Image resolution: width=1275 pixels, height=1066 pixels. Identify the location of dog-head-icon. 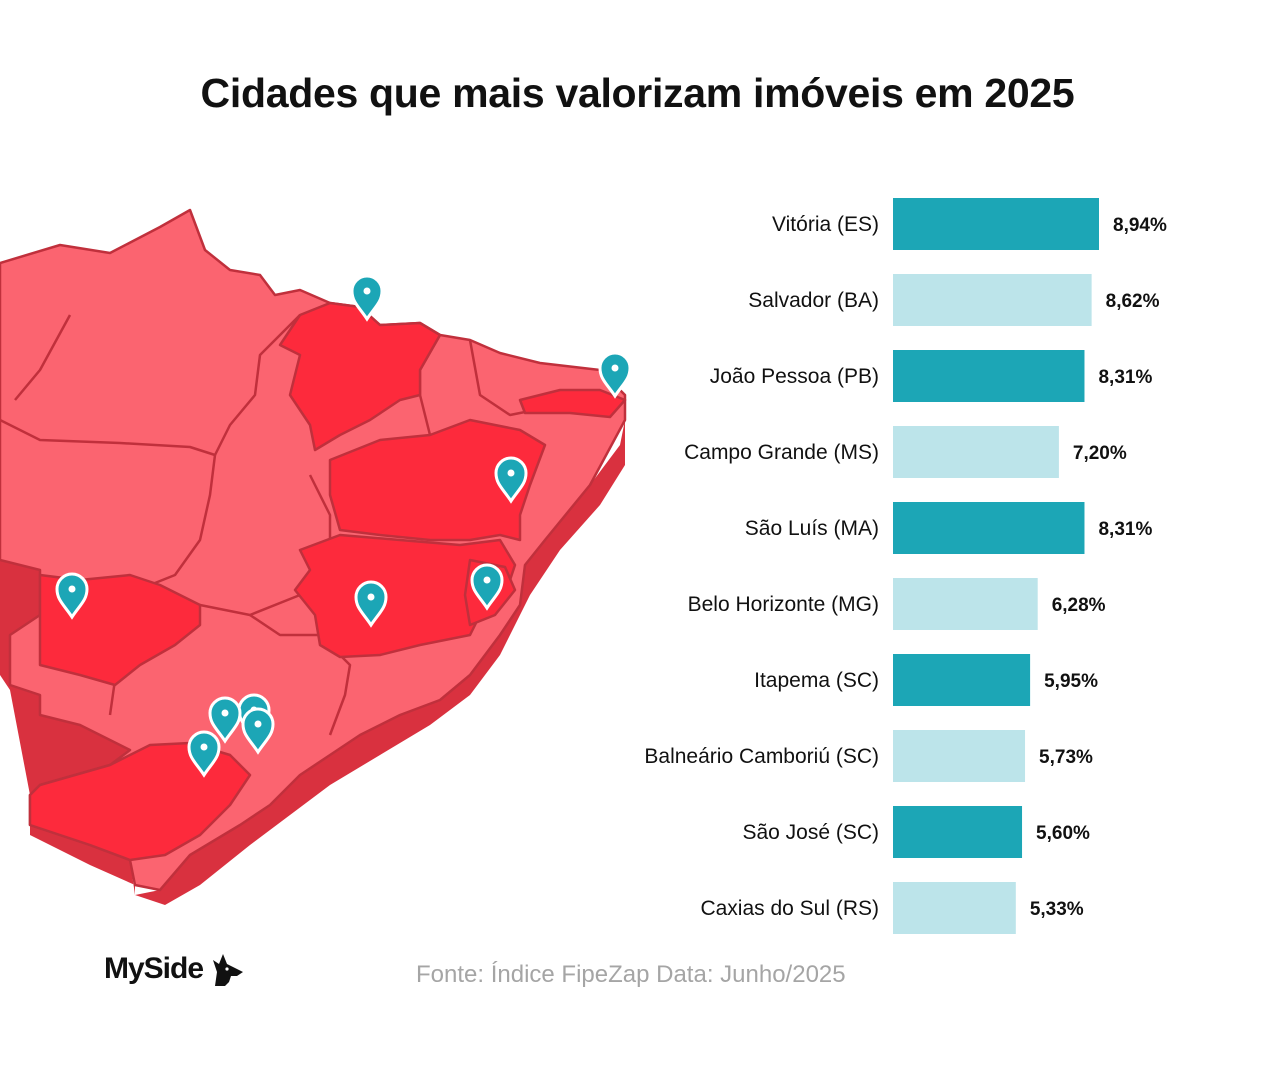
(228, 970).